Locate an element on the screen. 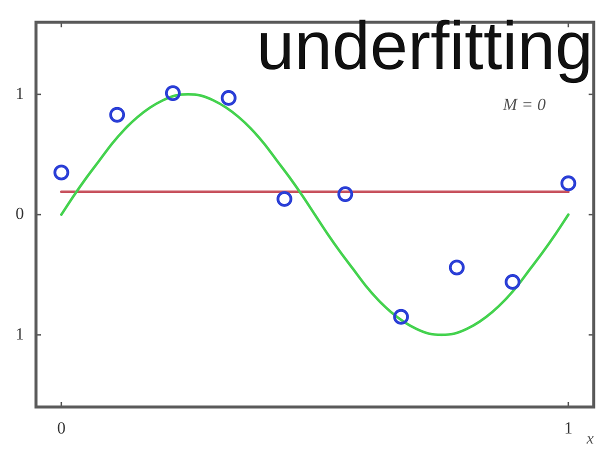 The image size is (603, 450). y-tick-label: 0 is located at coordinates (20, 214).